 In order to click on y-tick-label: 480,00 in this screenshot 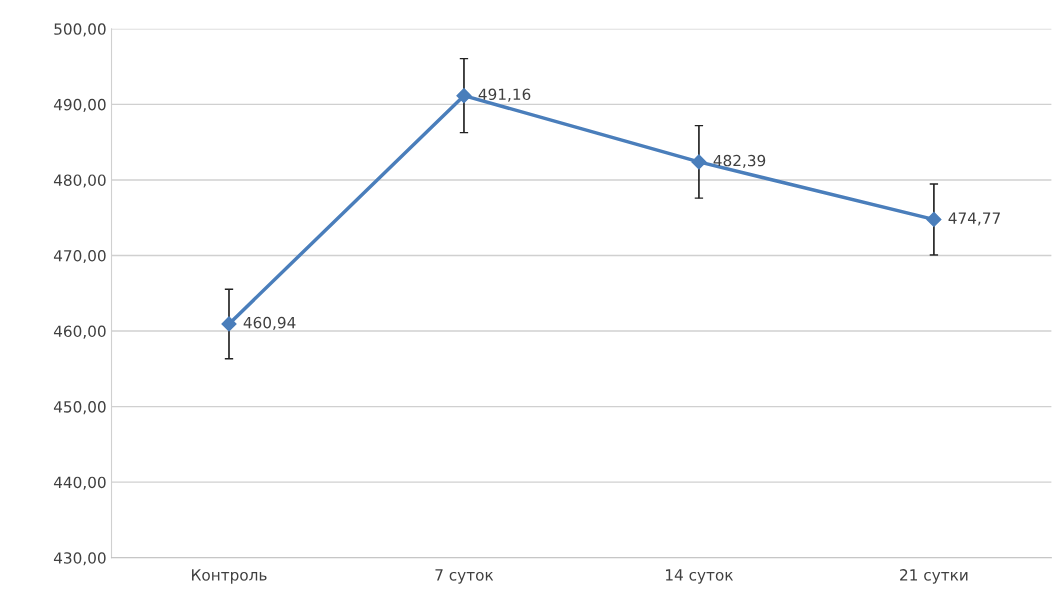, I will do `click(79, 181)`.